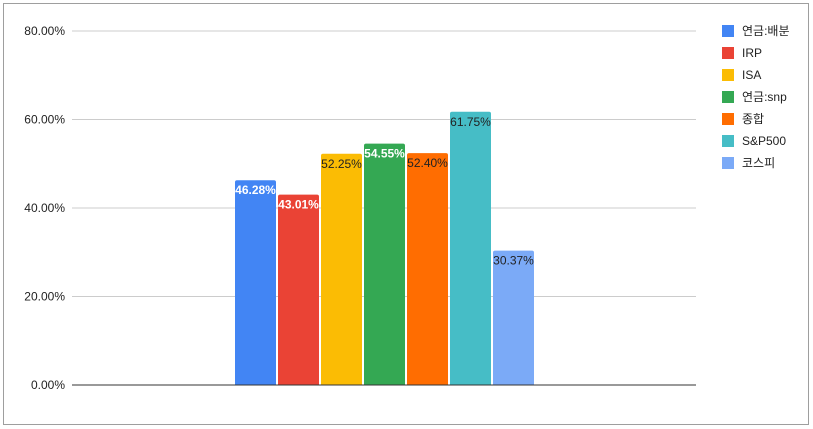 The width and height of the screenshot is (813, 429). I want to click on data-label: 54.55%, so click(384, 154).